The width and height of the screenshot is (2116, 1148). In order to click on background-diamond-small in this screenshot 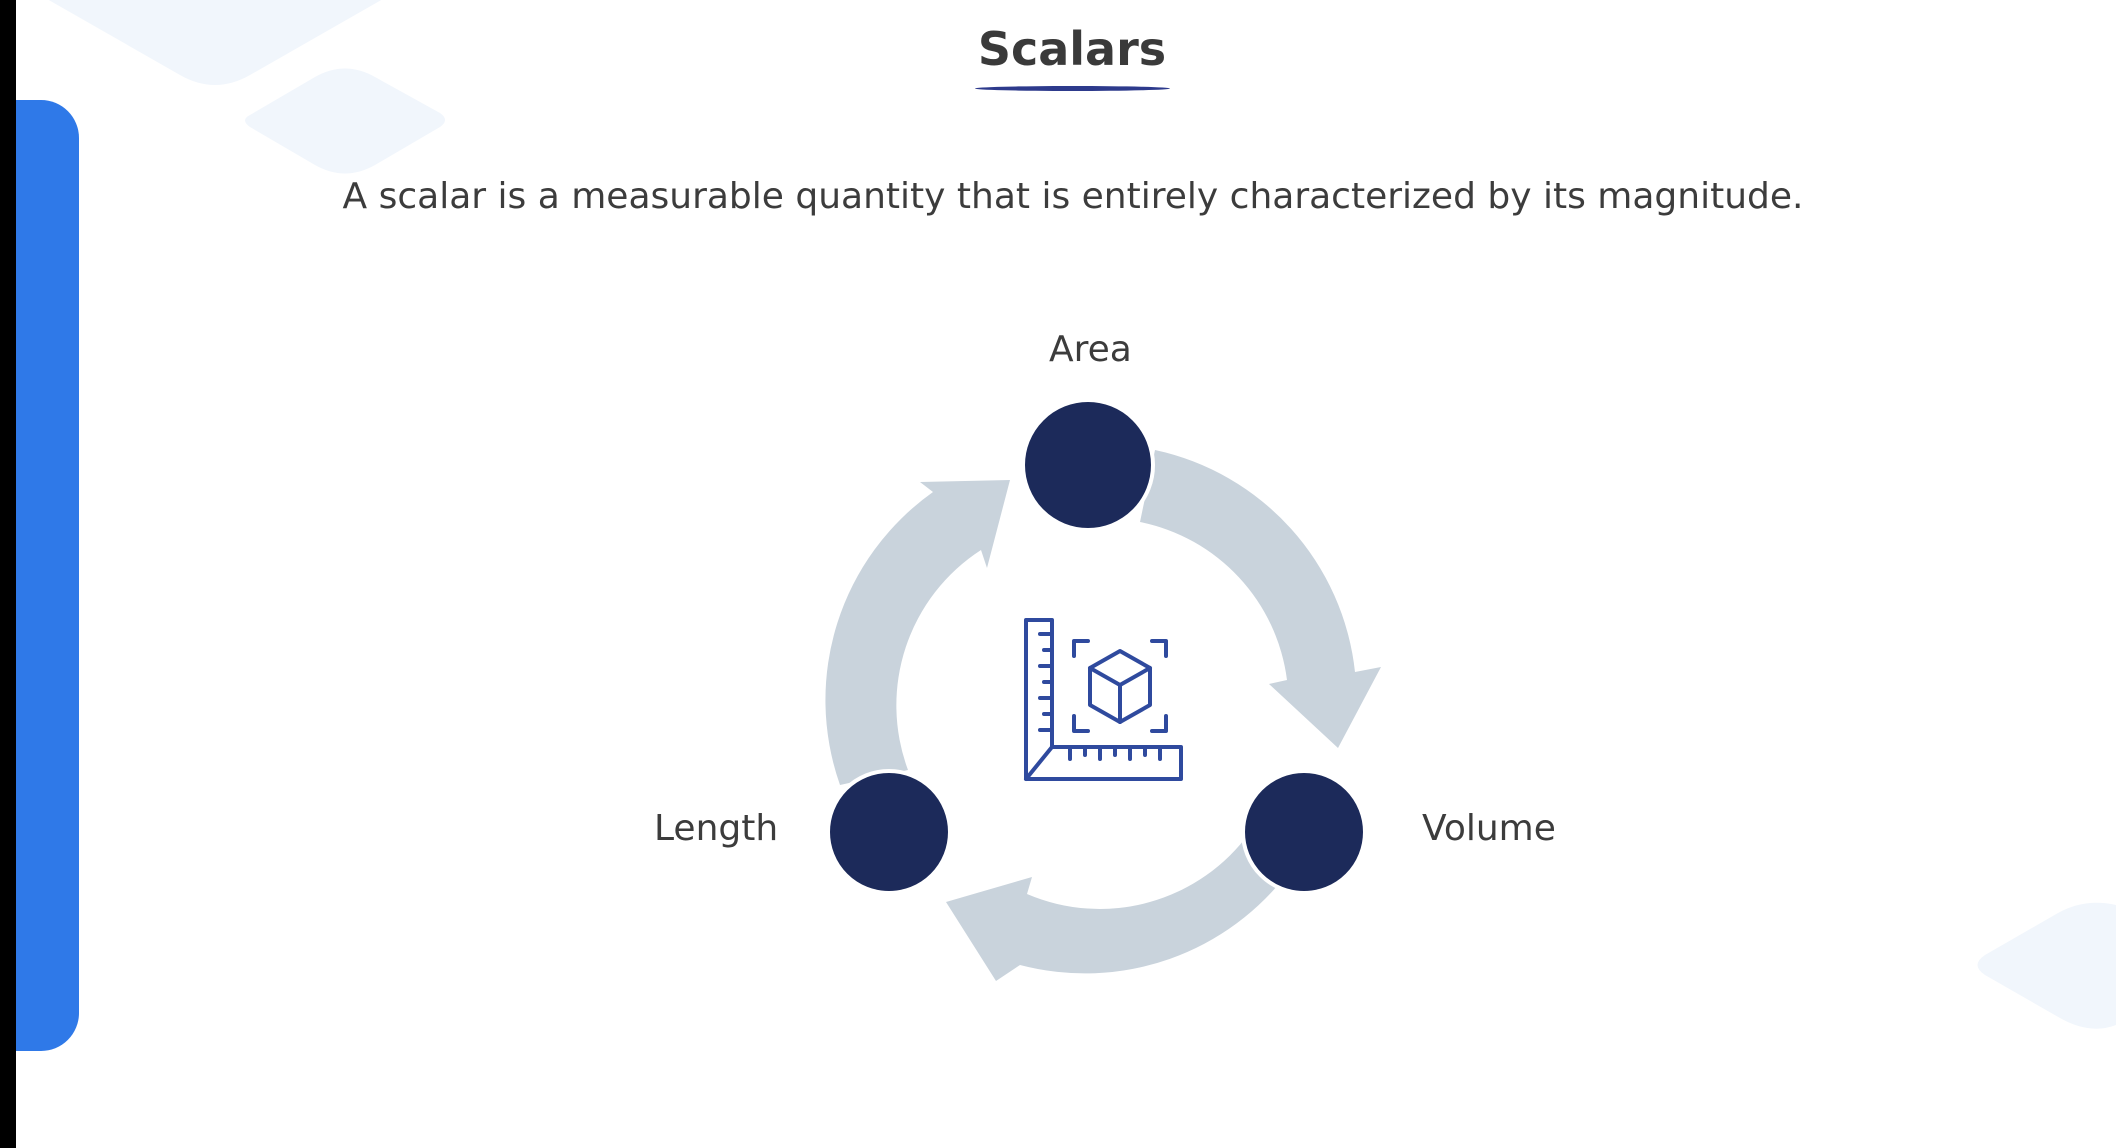, I will do `click(345, 121)`.